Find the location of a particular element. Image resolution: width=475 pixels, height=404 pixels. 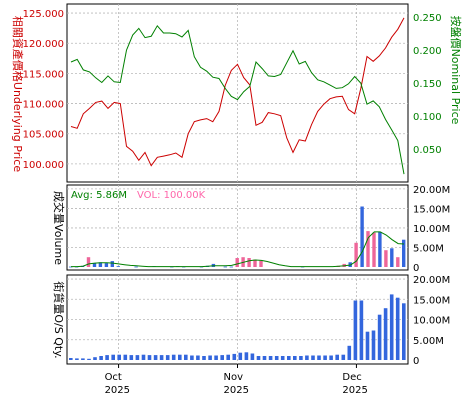

outstanding-tick-label: 10.00M is located at coordinates (431, 321).